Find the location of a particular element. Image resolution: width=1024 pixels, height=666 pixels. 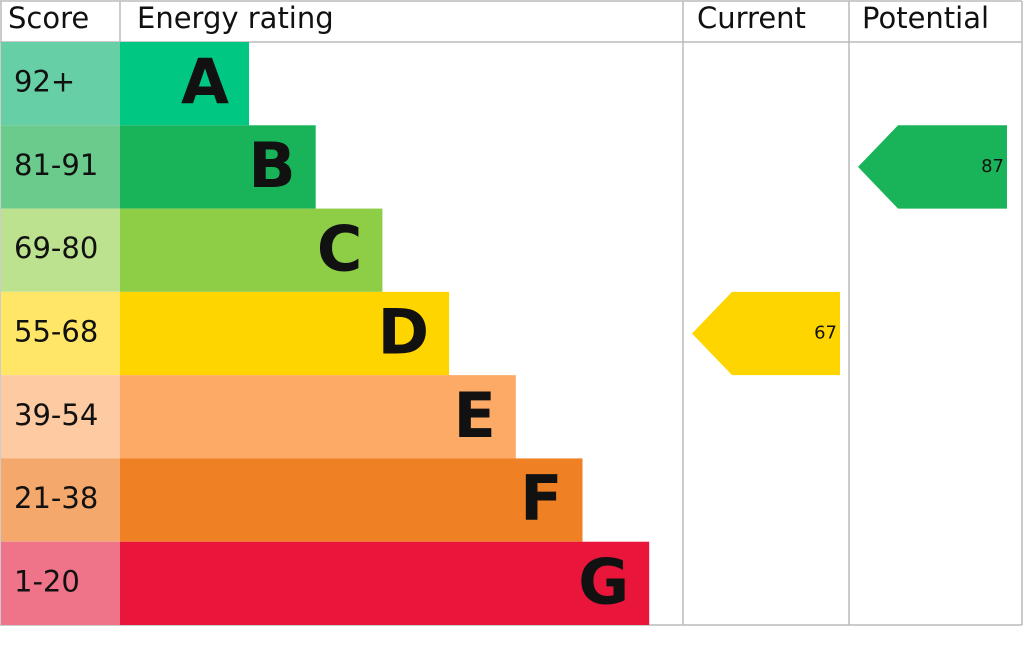

score-label: 69-80 is located at coordinates (56, 248).